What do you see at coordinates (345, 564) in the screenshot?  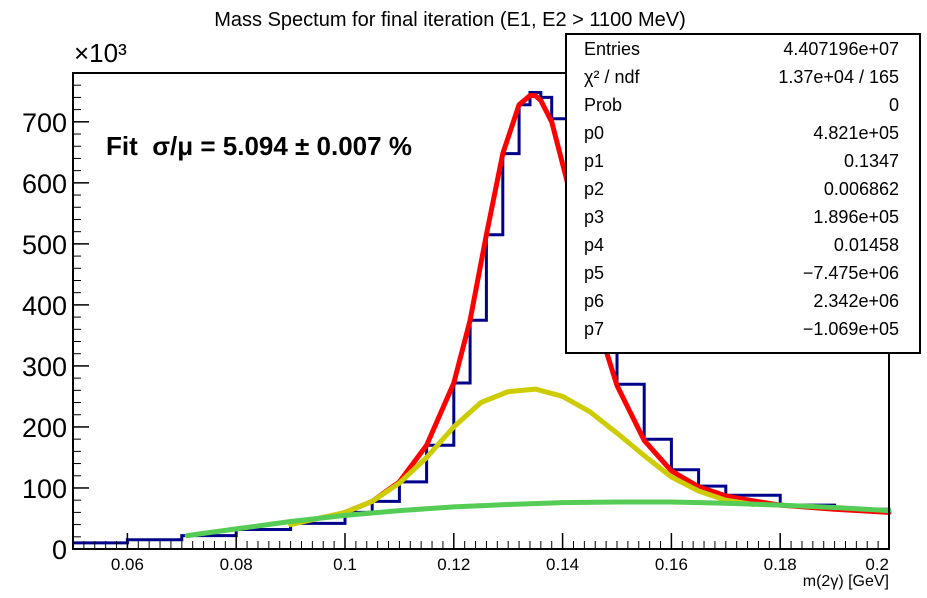 I see `x-tick-label: 0.1` at bounding box center [345, 564].